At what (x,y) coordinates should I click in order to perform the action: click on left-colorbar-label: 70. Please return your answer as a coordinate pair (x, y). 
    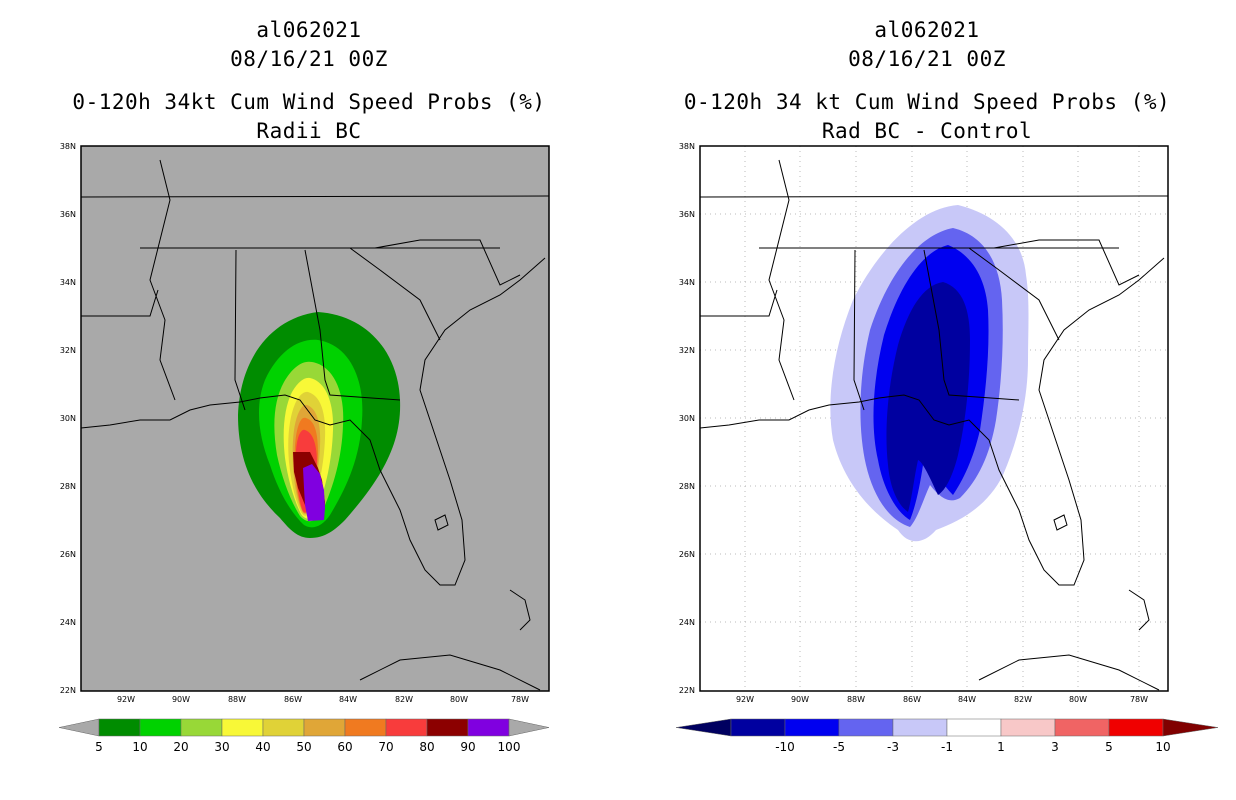
    Looking at the image, I should click on (385, 747).